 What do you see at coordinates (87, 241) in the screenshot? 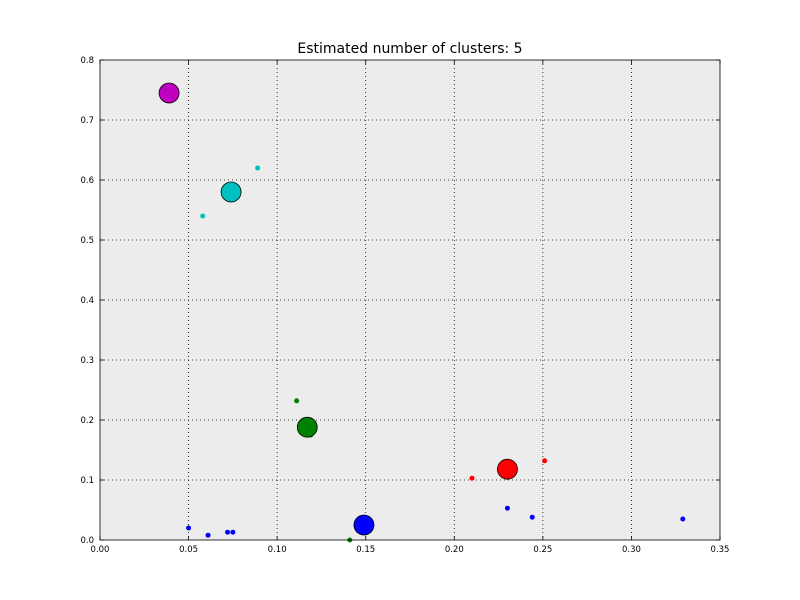
I see `y-tick-label: 0.5` at bounding box center [87, 241].